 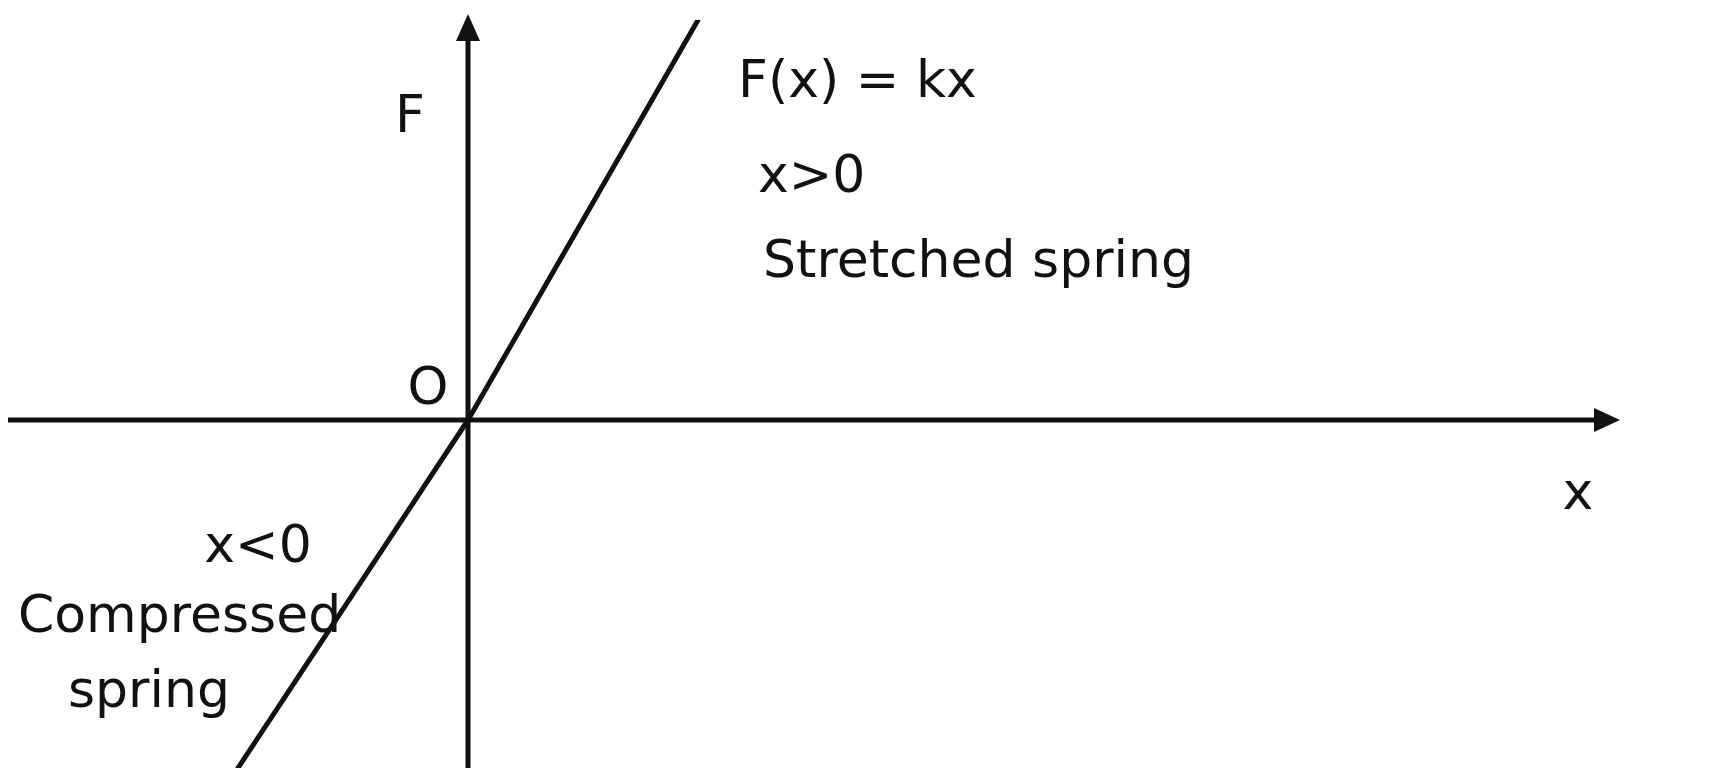 I want to click on annotation: x>0, so click(x=812, y=173).